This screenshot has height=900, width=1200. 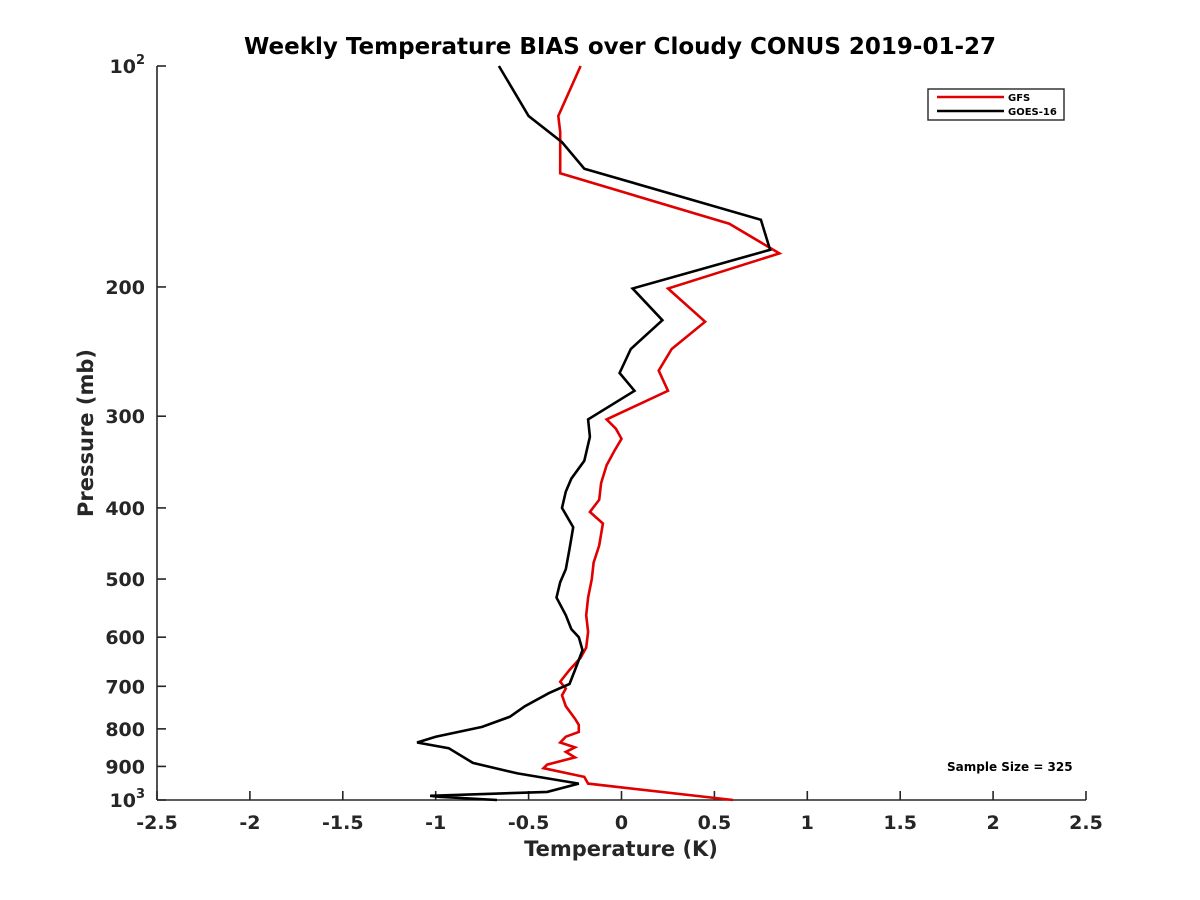 I want to click on x-tick-label: 0, so click(x=621, y=823).